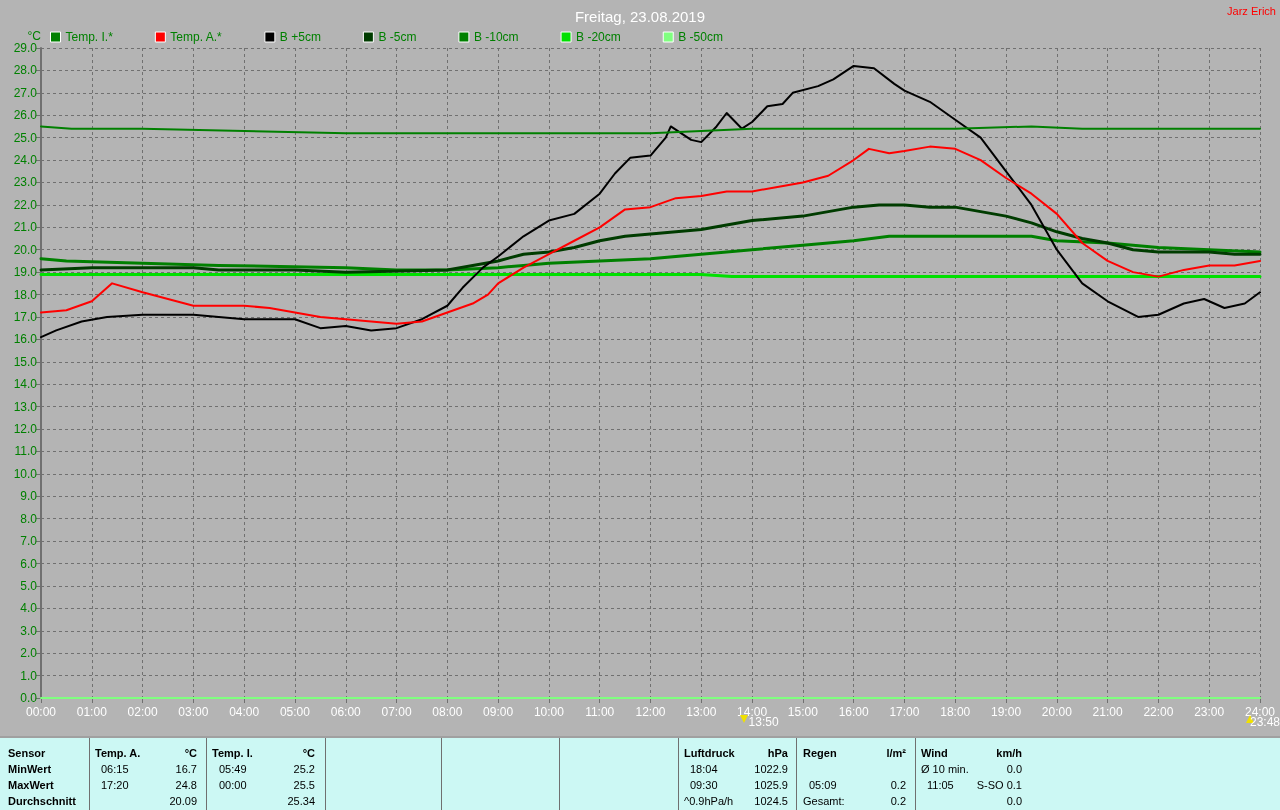 The height and width of the screenshot is (810, 1280). What do you see at coordinates (1209, 712) in the screenshot?
I see `x-tick-label: 23:00` at bounding box center [1209, 712].